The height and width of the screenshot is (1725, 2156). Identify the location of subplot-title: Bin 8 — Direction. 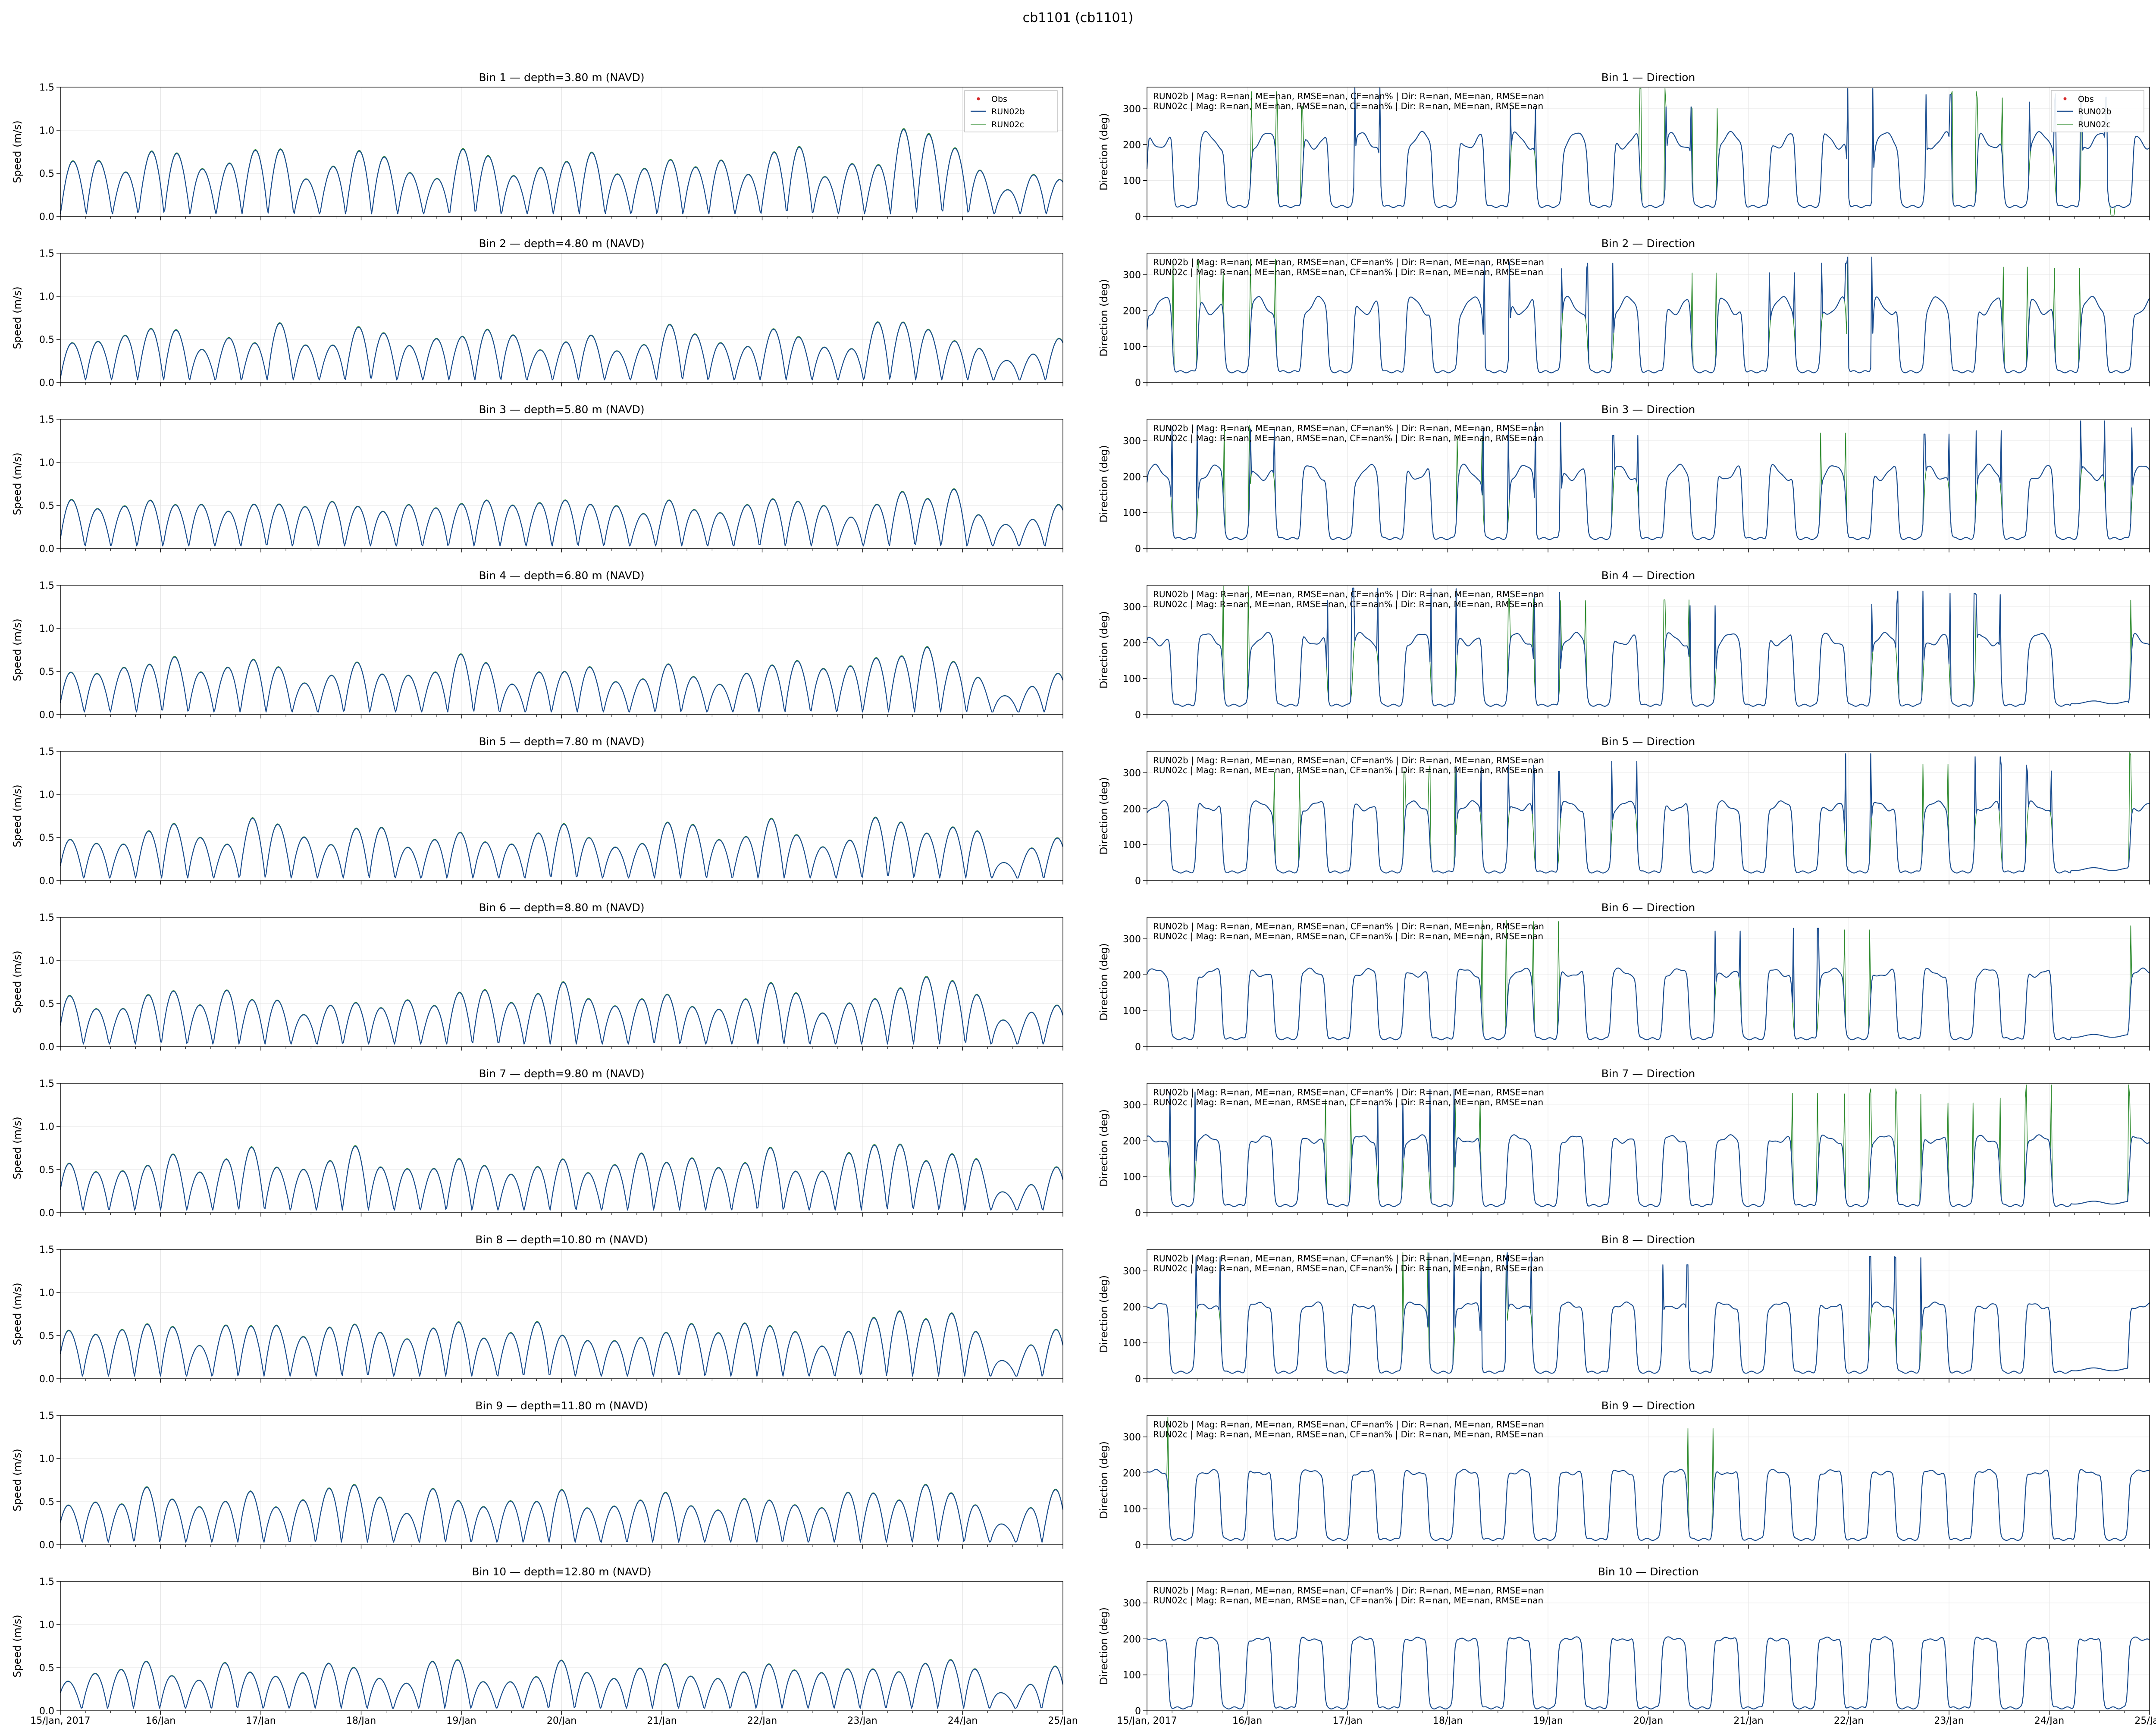
(1648, 1240).